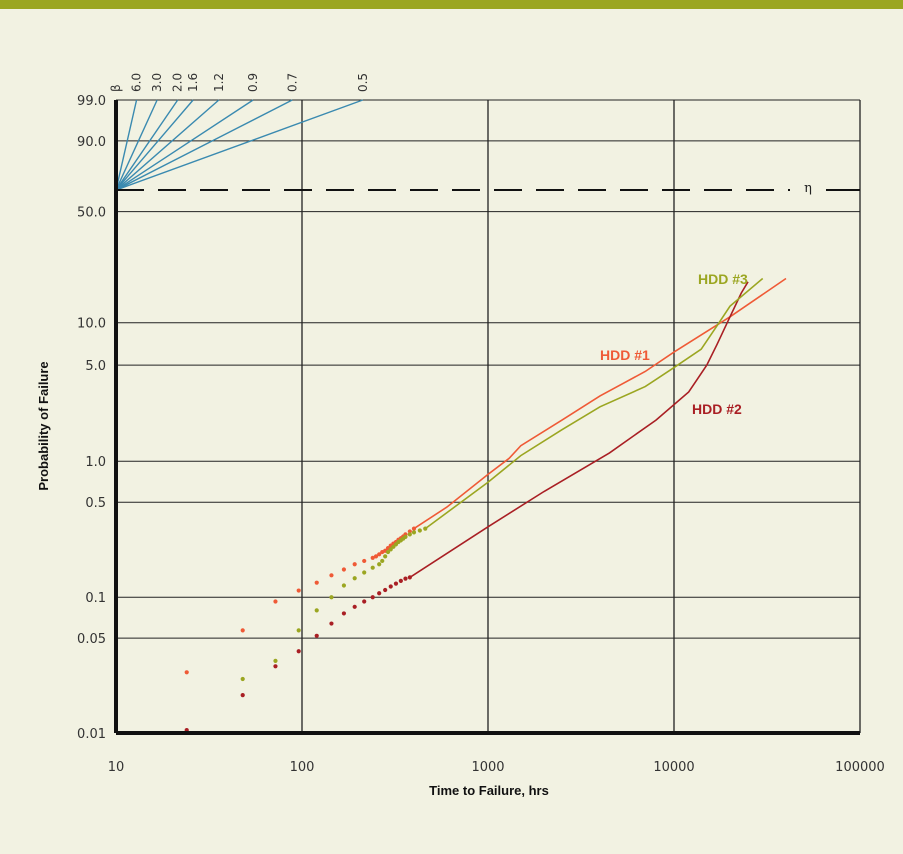 This screenshot has height=854, width=903. What do you see at coordinates (91, 734) in the screenshot?
I see `y-tick-label: 0.01` at bounding box center [91, 734].